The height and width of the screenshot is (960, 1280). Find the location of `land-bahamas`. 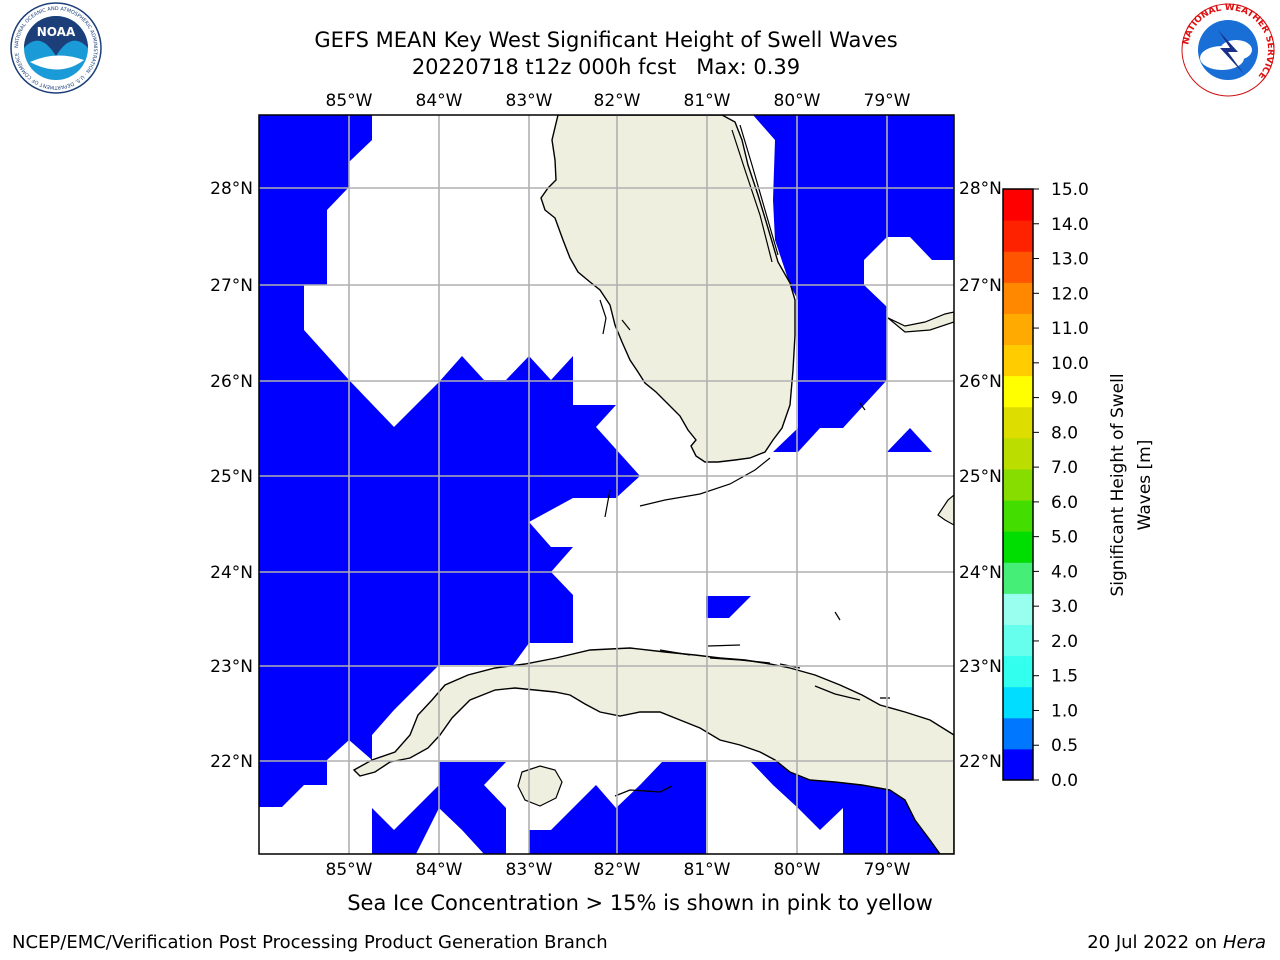

land-bahamas is located at coordinates (920, 418).